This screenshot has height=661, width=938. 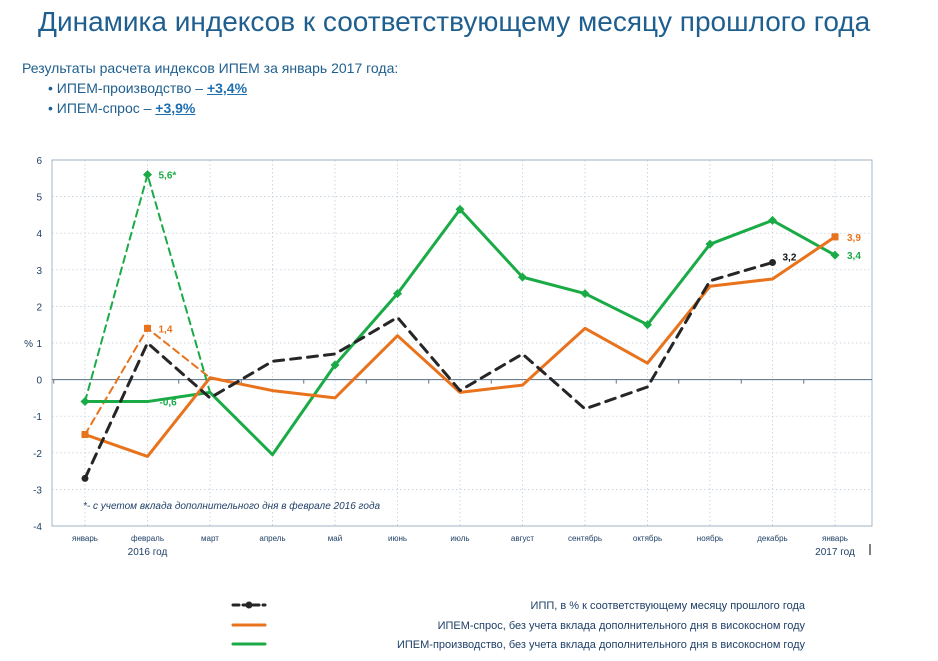 I want to click on data-label-demand-feb: 1,4, so click(x=166, y=329).